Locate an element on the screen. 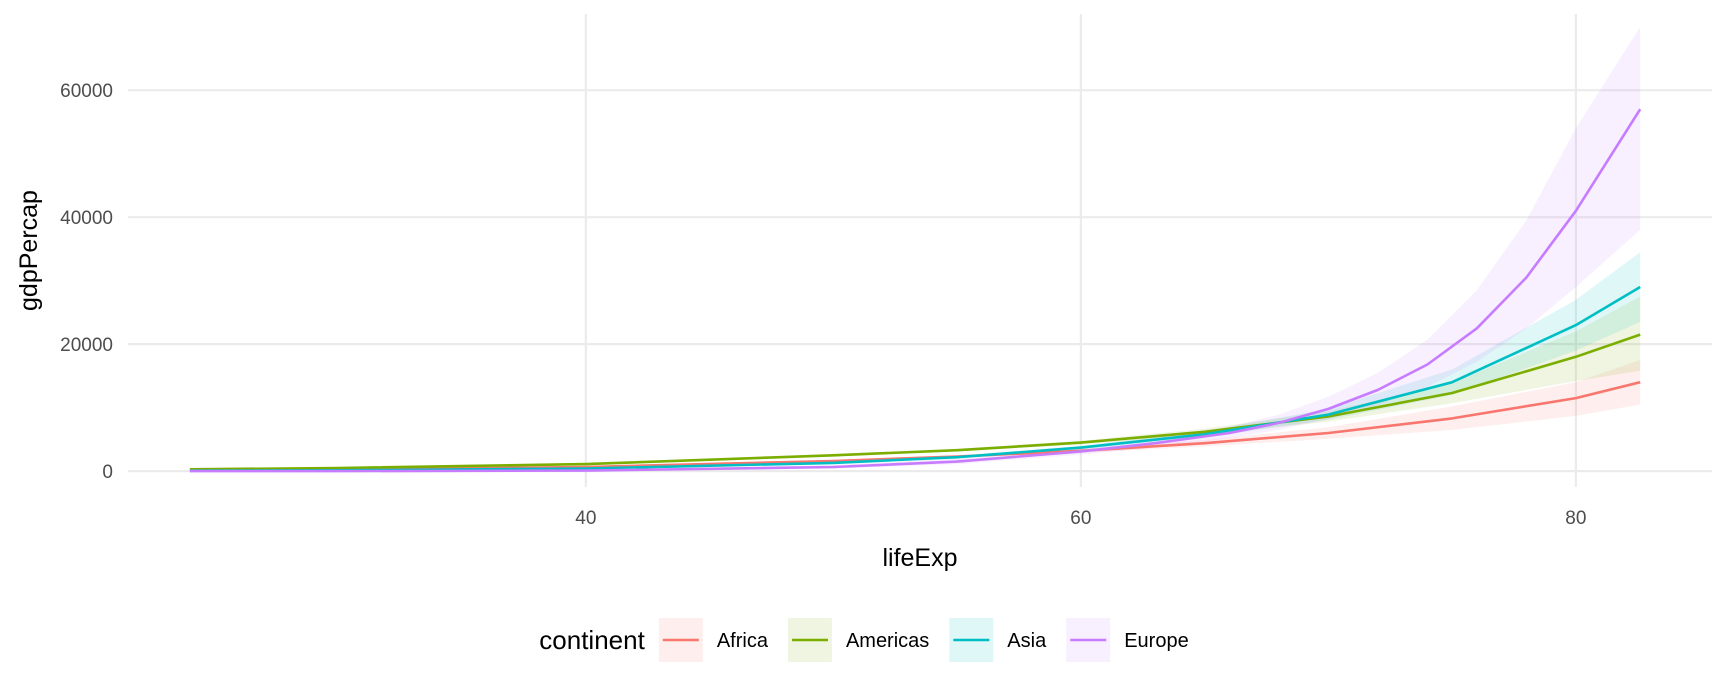 The width and height of the screenshot is (1728, 691). y-tick-label: 40000 is located at coordinates (86, 218).